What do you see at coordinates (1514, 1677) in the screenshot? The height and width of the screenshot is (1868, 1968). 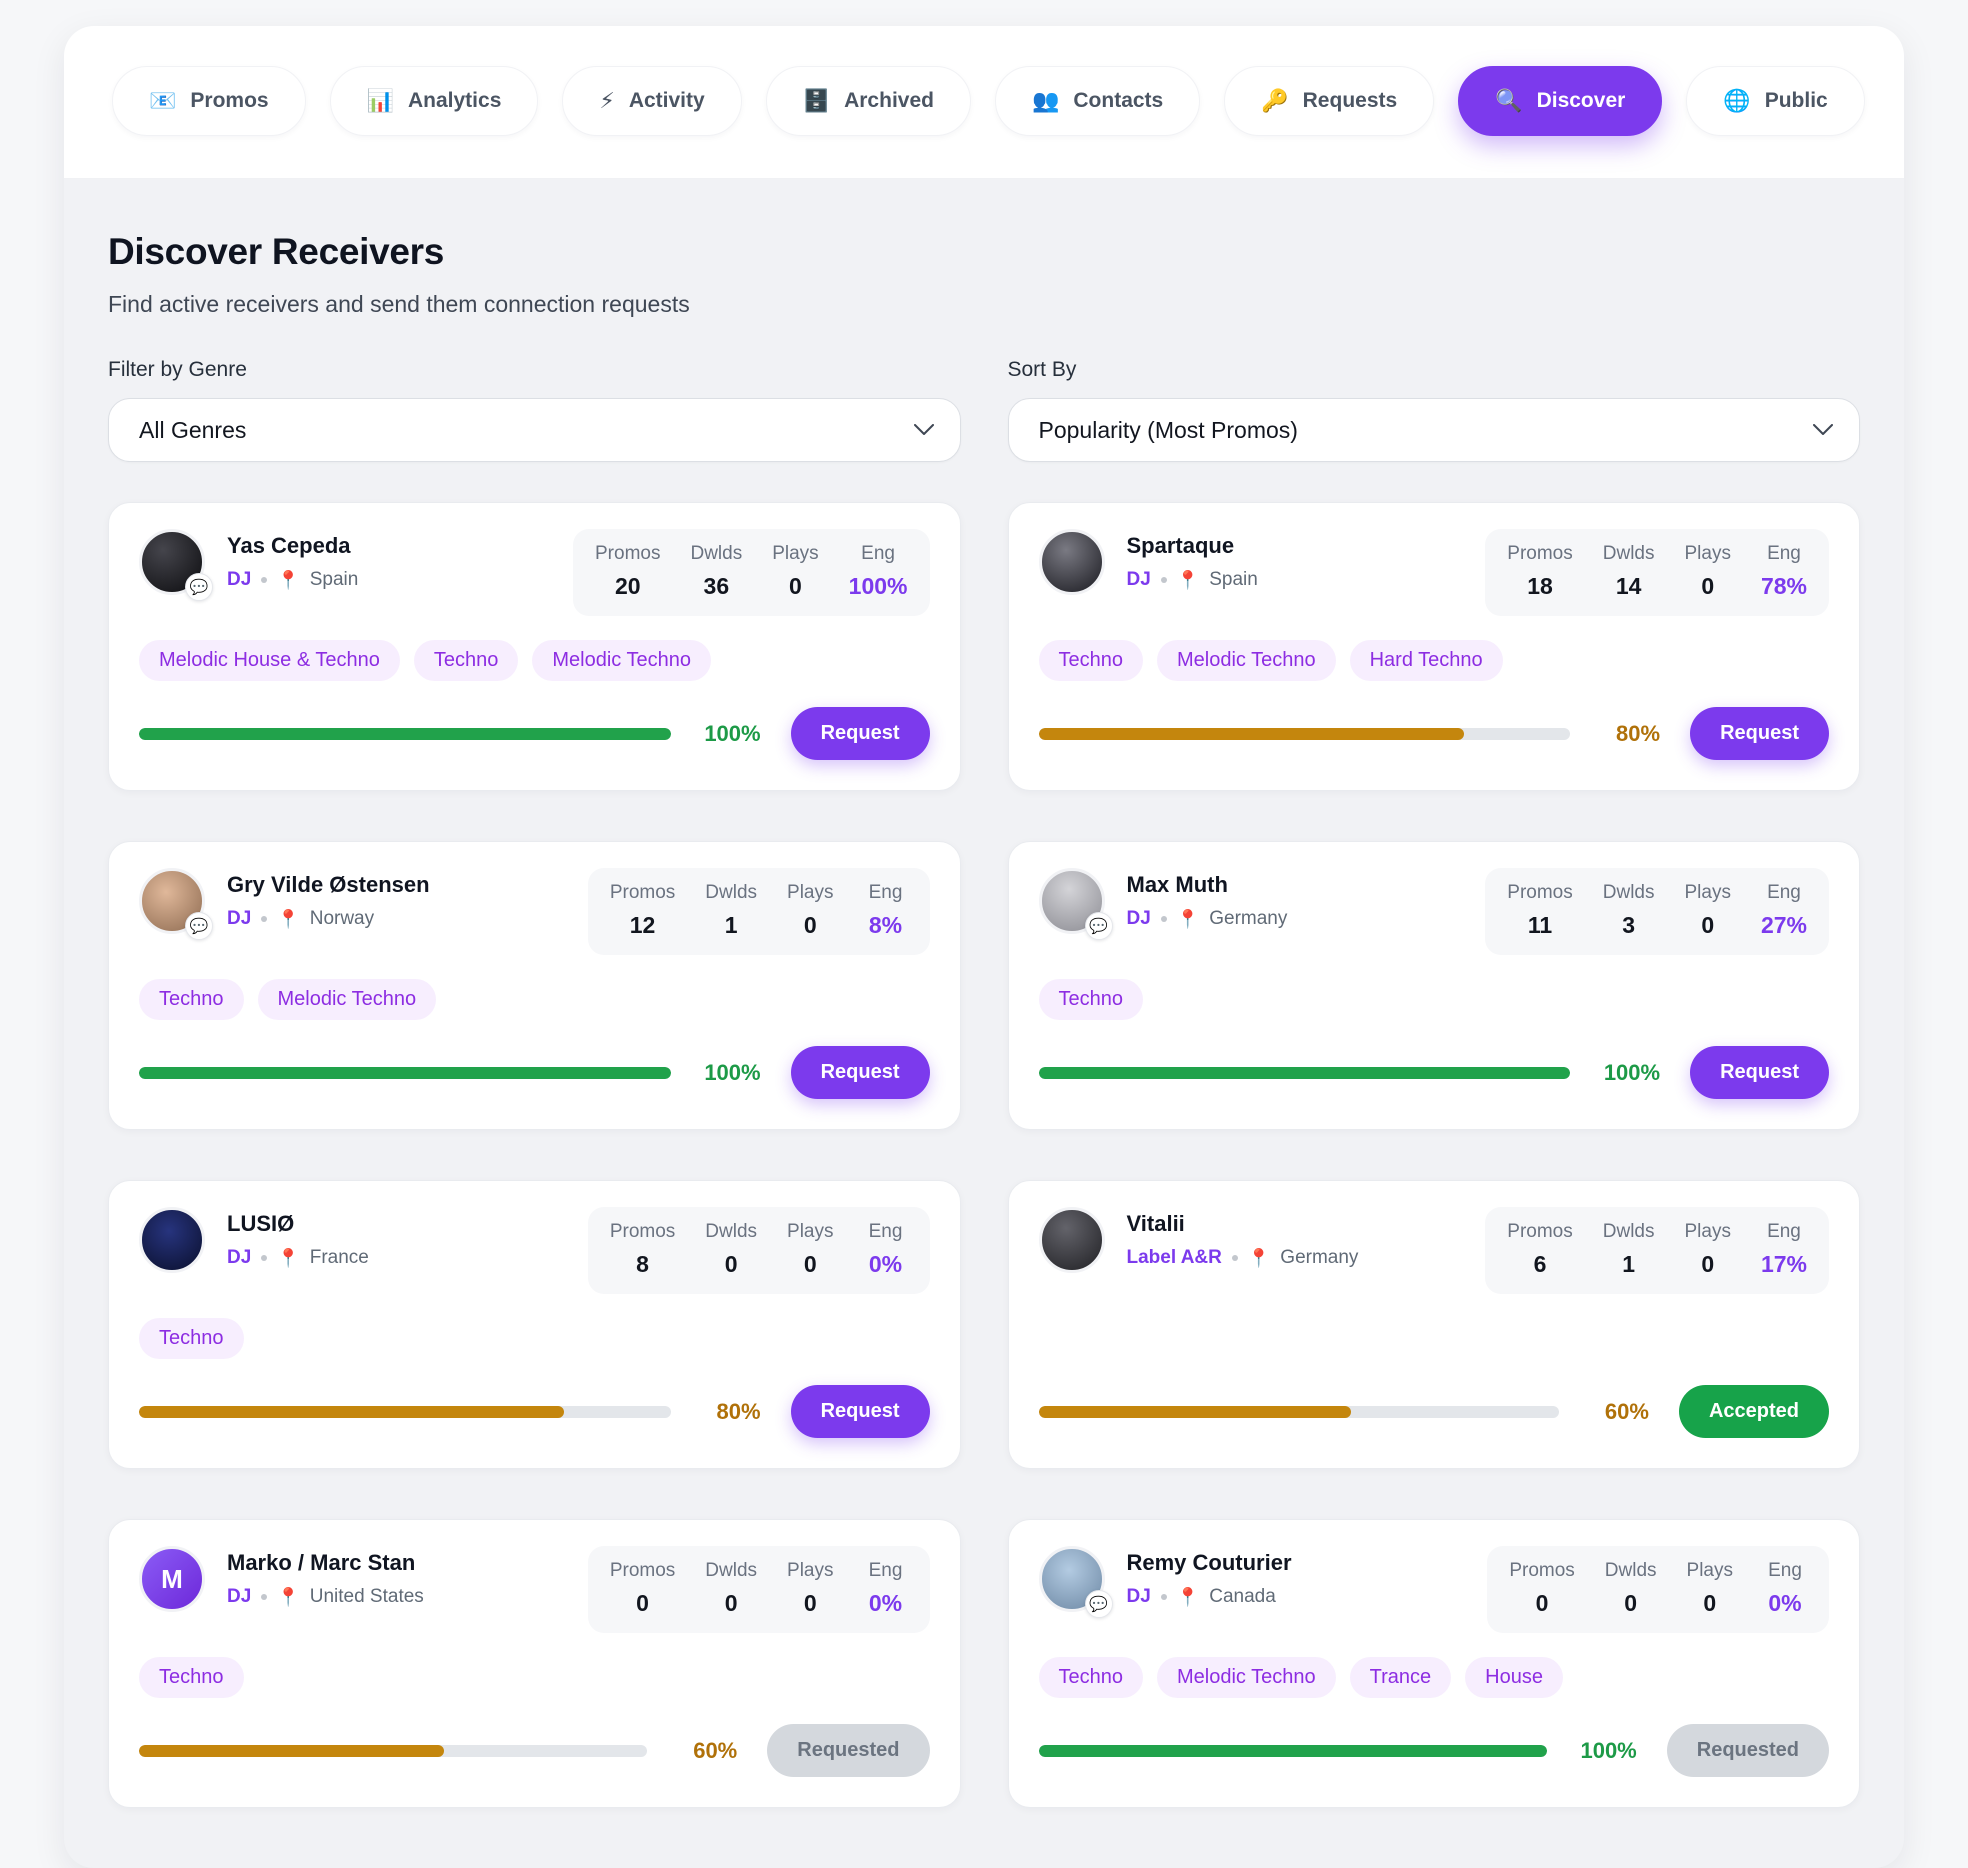 I see `genre-chip: House` at bounding box center [1514, 1677].